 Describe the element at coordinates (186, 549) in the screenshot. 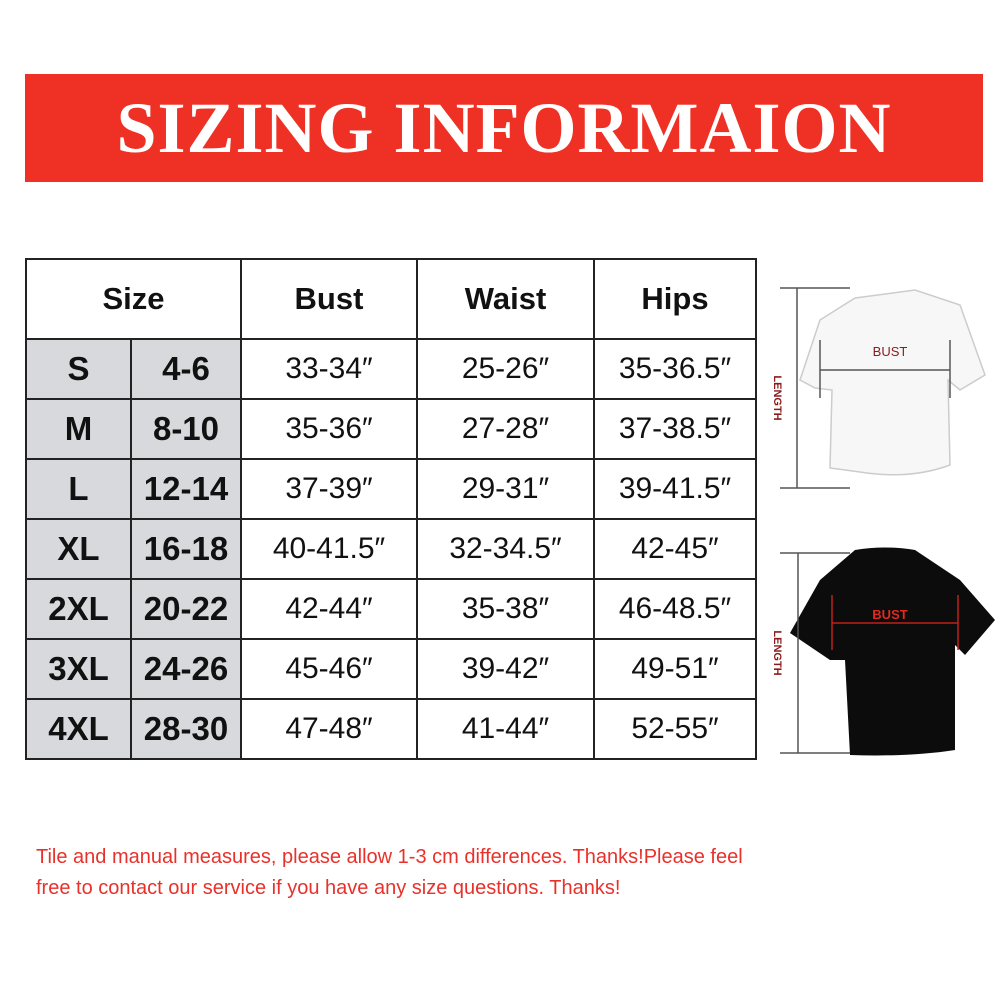

I see `us-size-cell: 16-18` at that location.